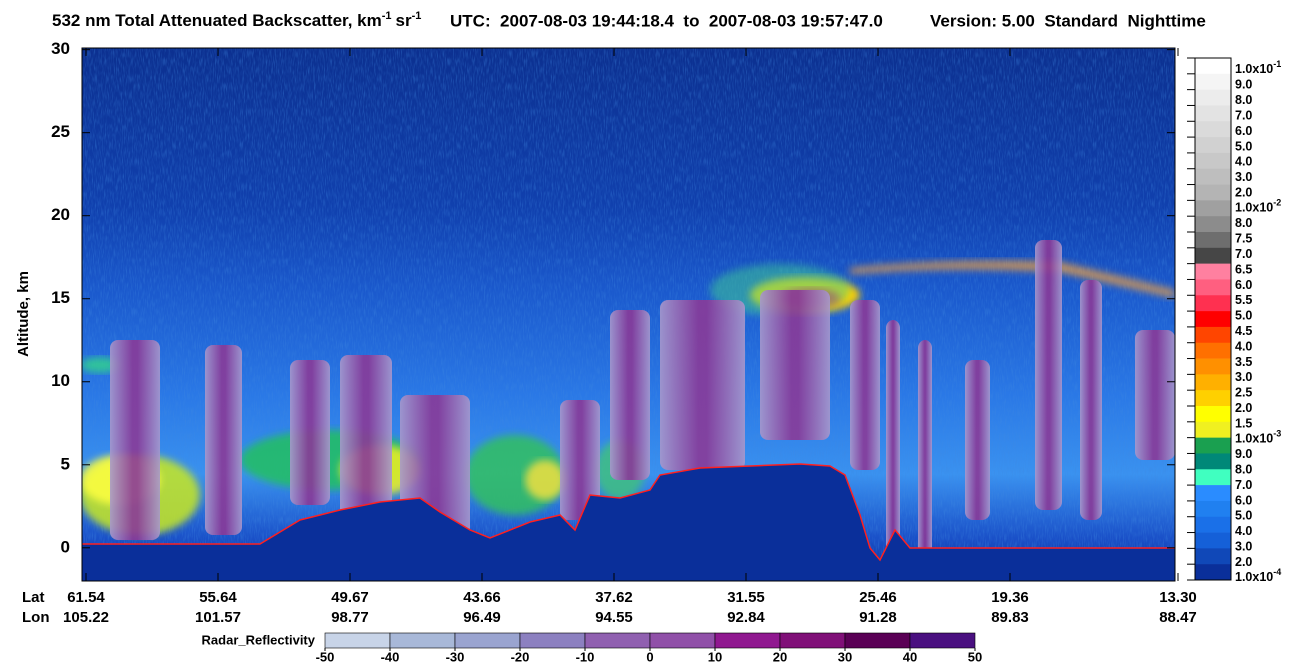 The width and height of the screenshot is (1300, 667). Describe the element at coordinates (628, 512) in the screenshot. I see `surface-line` at that location.